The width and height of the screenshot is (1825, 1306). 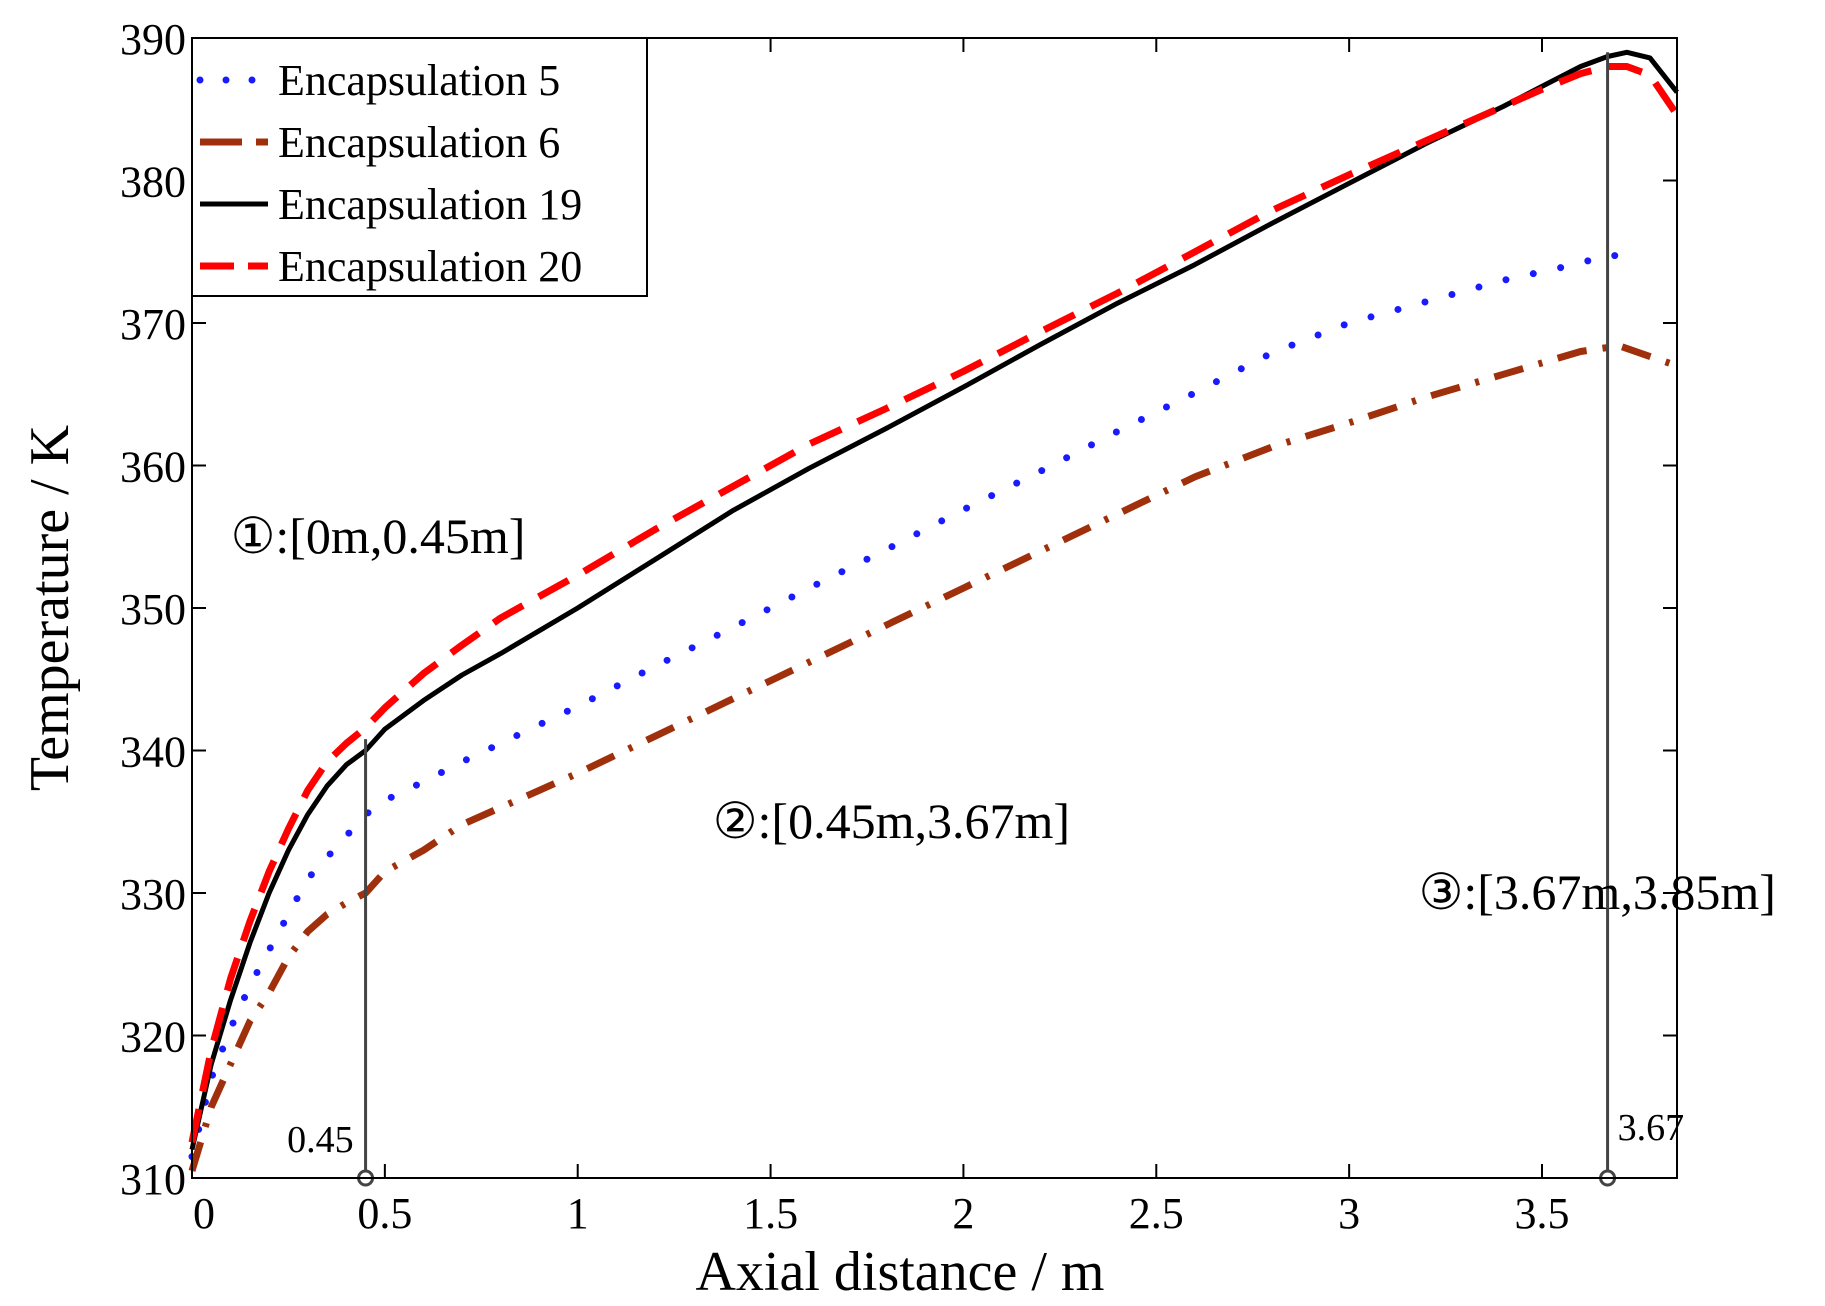 What do you see at coordinates (430, 204) in the screenshot?
I see `legend-label: Encapsulation 19` at bounding box center [430, 204].